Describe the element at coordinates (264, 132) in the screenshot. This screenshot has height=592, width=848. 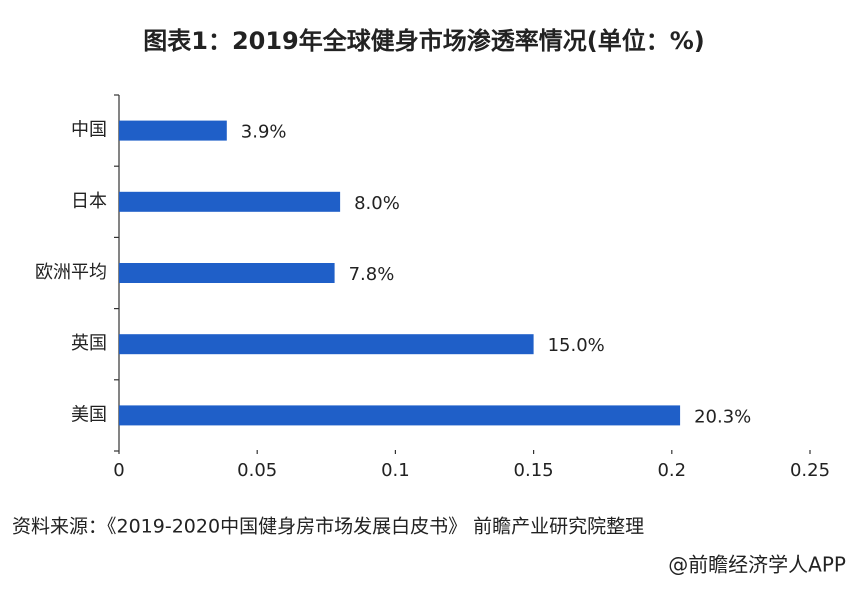
I see `value-label: 3.9%` at that location.